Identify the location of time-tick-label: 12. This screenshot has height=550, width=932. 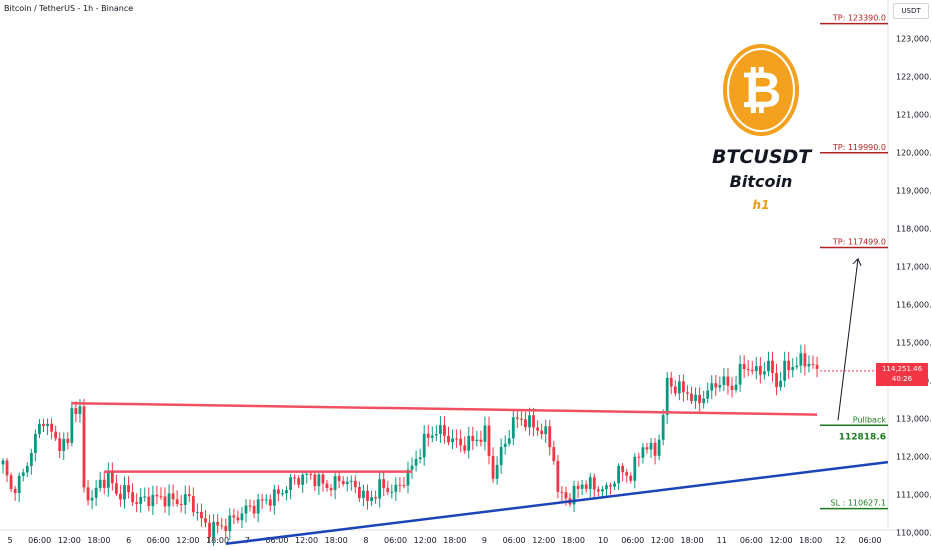
(840, 540).